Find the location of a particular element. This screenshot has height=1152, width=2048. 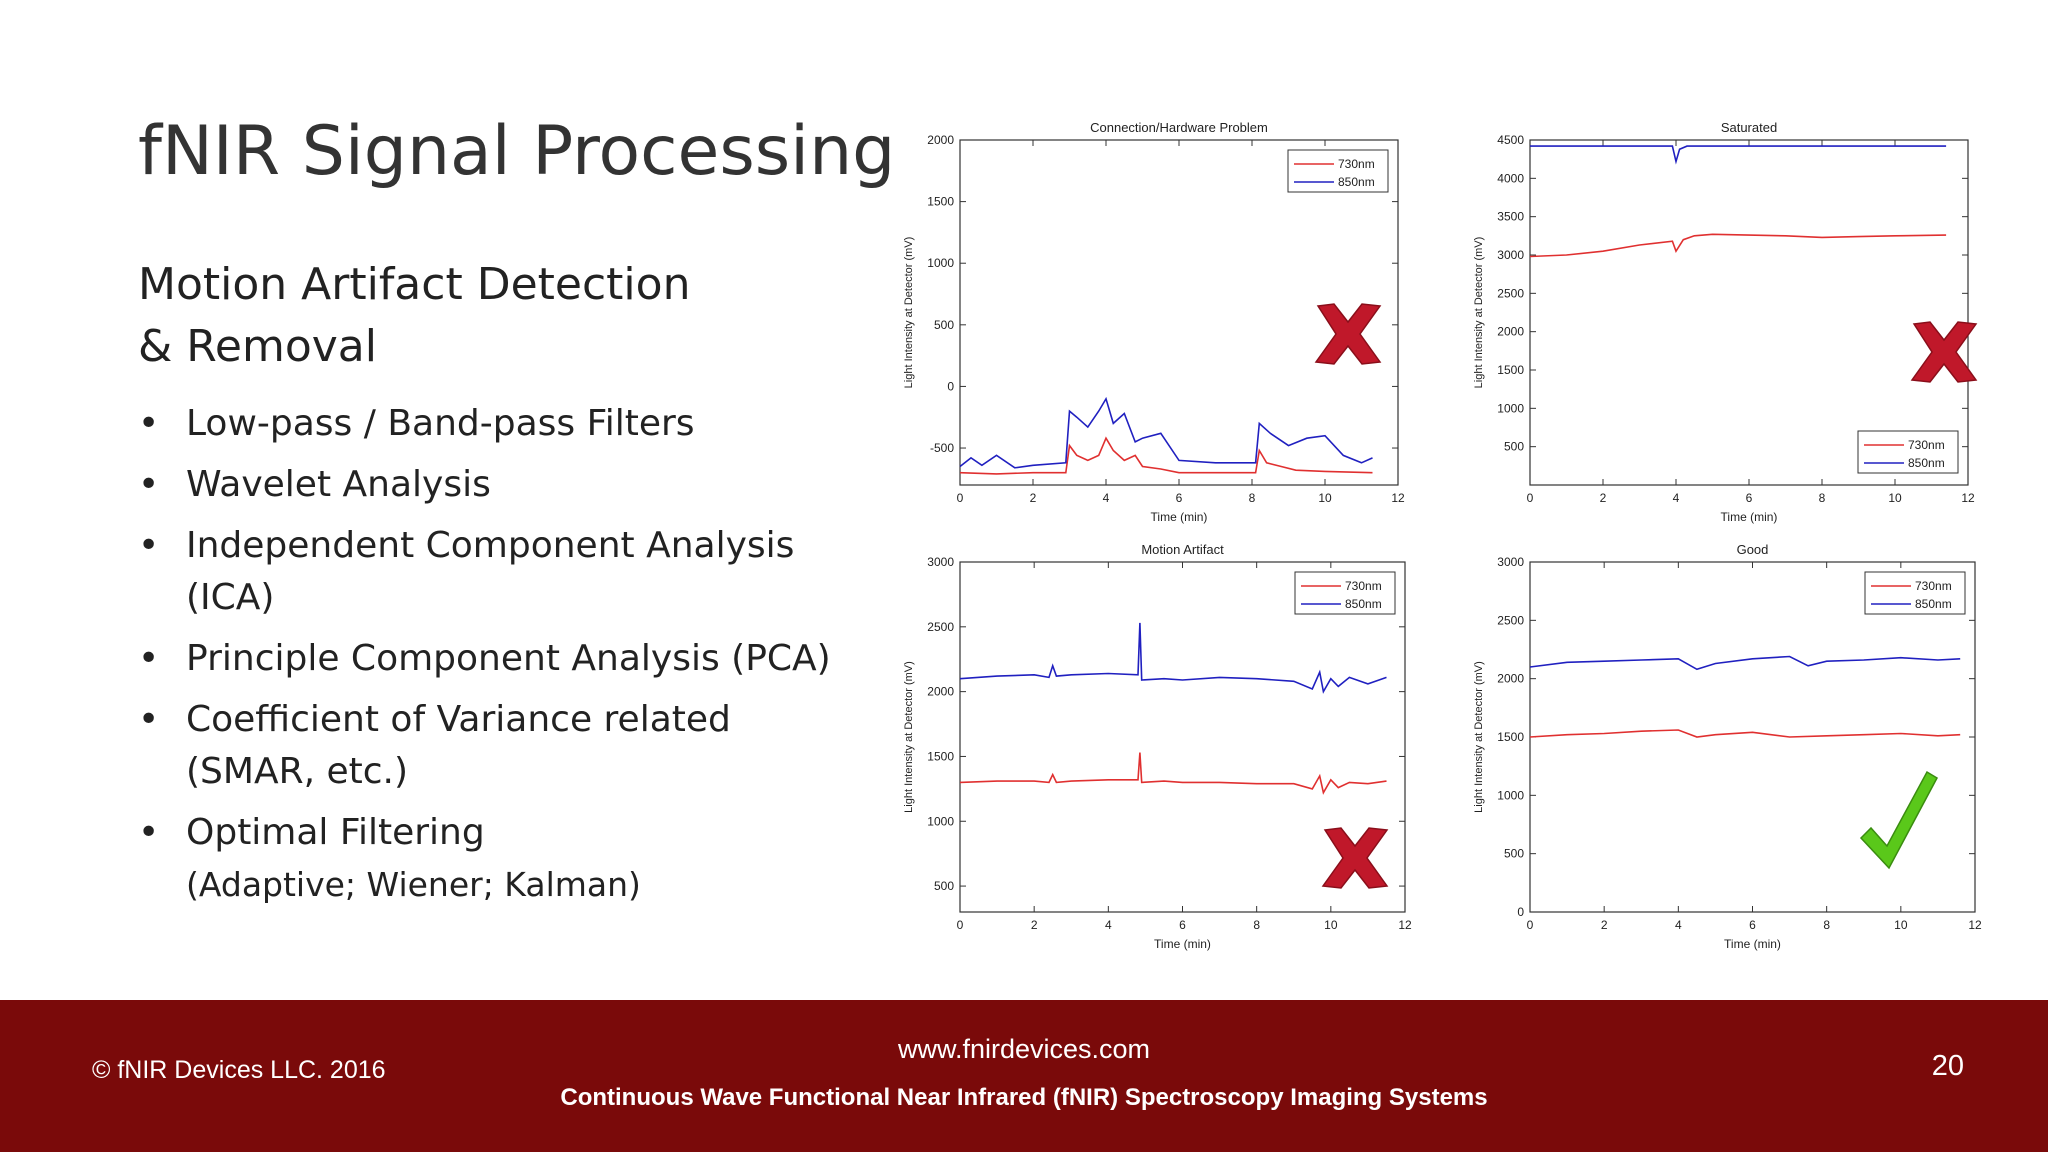

series-line-850nm is located at coordinates (1738, 155).